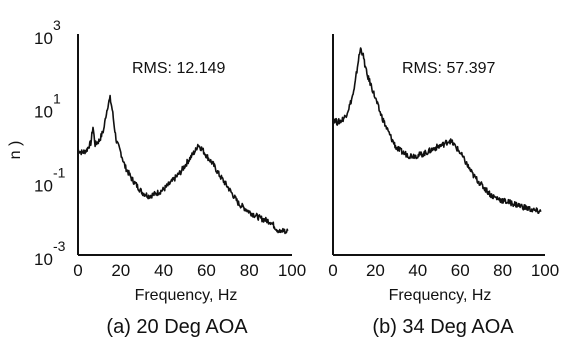  I want to click on y-tick-label: 10⁻¹, so click(50, 179).